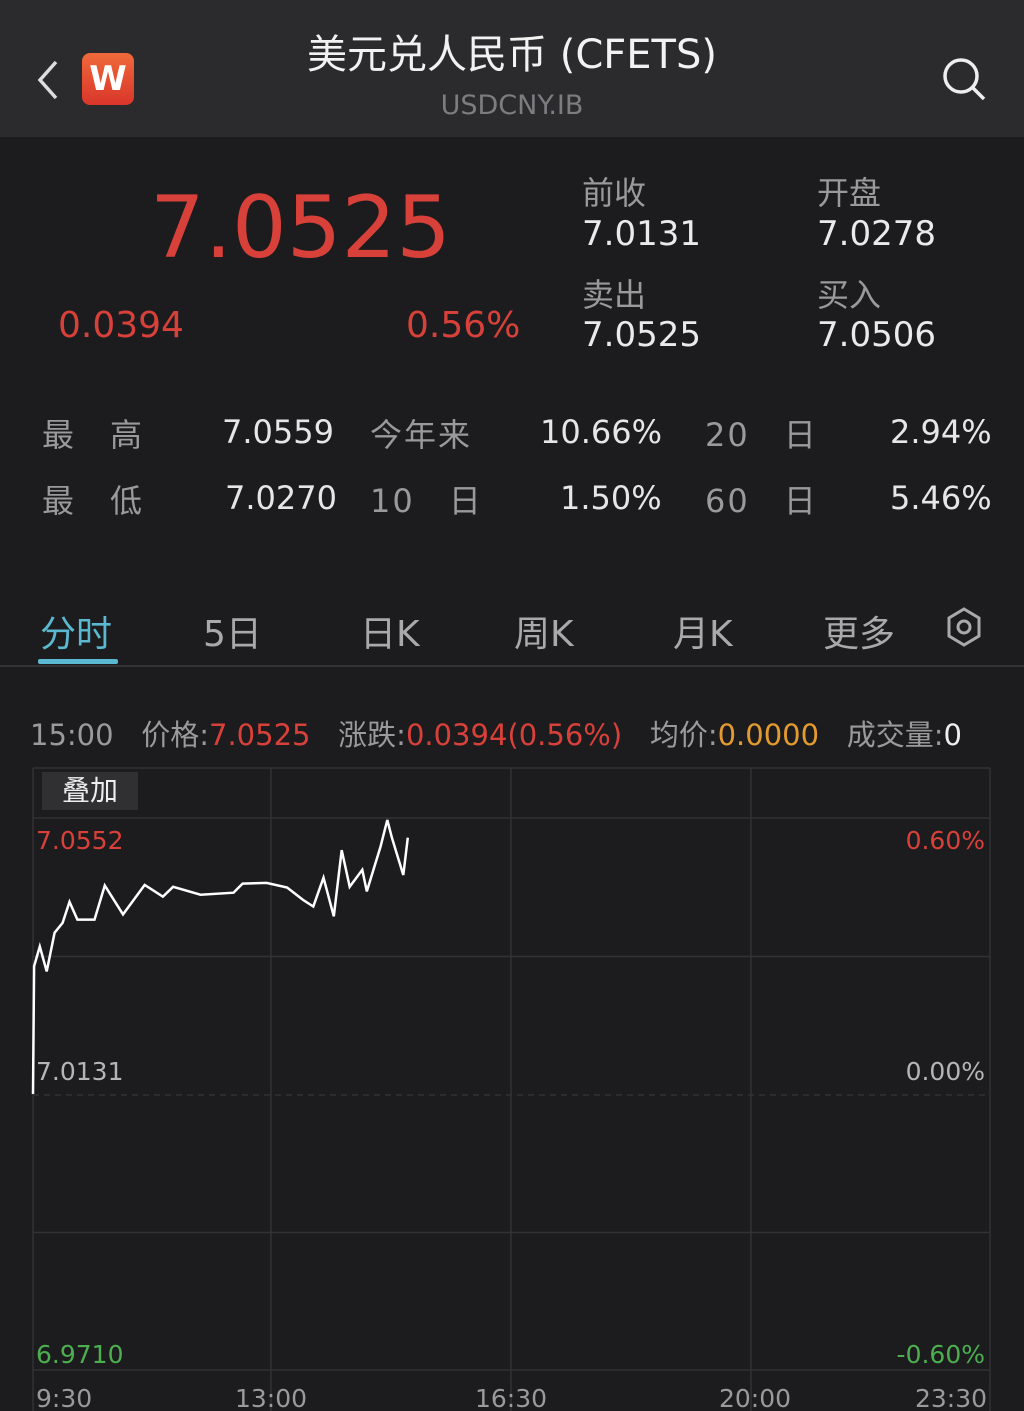 This screenshot has height=1411, width=1024. What do you see at coordinates (641, 335) in the screenshot?
I see `ask-value: 7.0525` at bounding box center [641, 335].